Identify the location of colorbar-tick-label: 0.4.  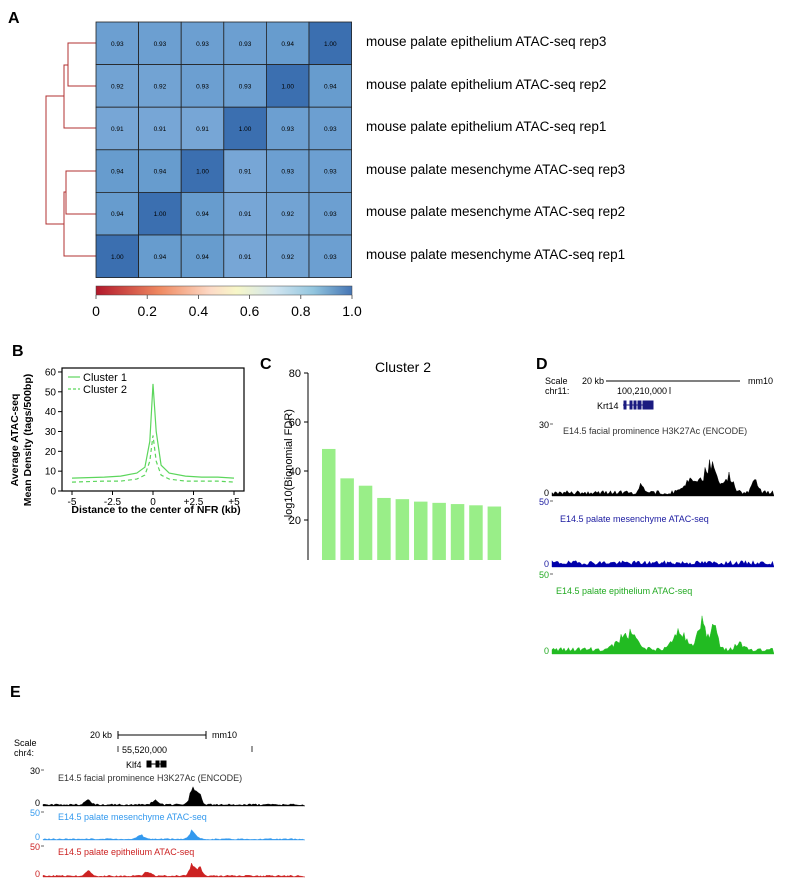
(199, 311).